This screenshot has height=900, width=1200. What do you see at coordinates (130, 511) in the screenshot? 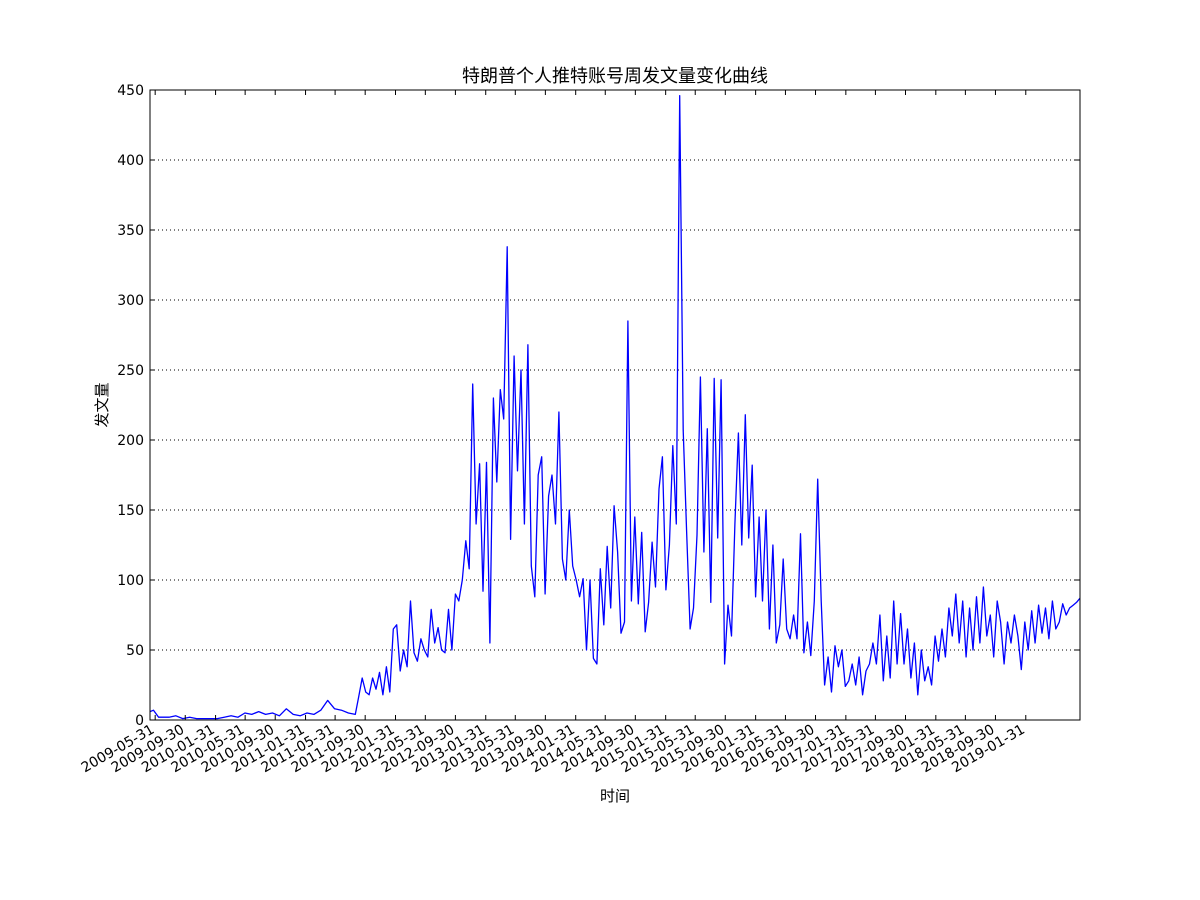
I see `y-tick-label: 150` at bounding box center [130, 511].